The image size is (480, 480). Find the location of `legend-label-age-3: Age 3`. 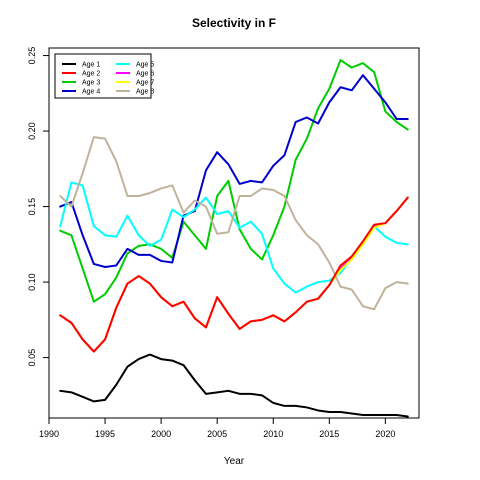

legend-label-age-3: Age 3 is located at coordinates (91, 83).